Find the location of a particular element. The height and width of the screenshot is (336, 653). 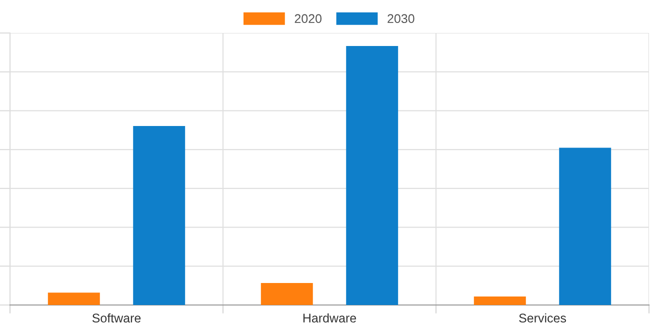

legend-label: 2030 is located at coordinates (401, 19).